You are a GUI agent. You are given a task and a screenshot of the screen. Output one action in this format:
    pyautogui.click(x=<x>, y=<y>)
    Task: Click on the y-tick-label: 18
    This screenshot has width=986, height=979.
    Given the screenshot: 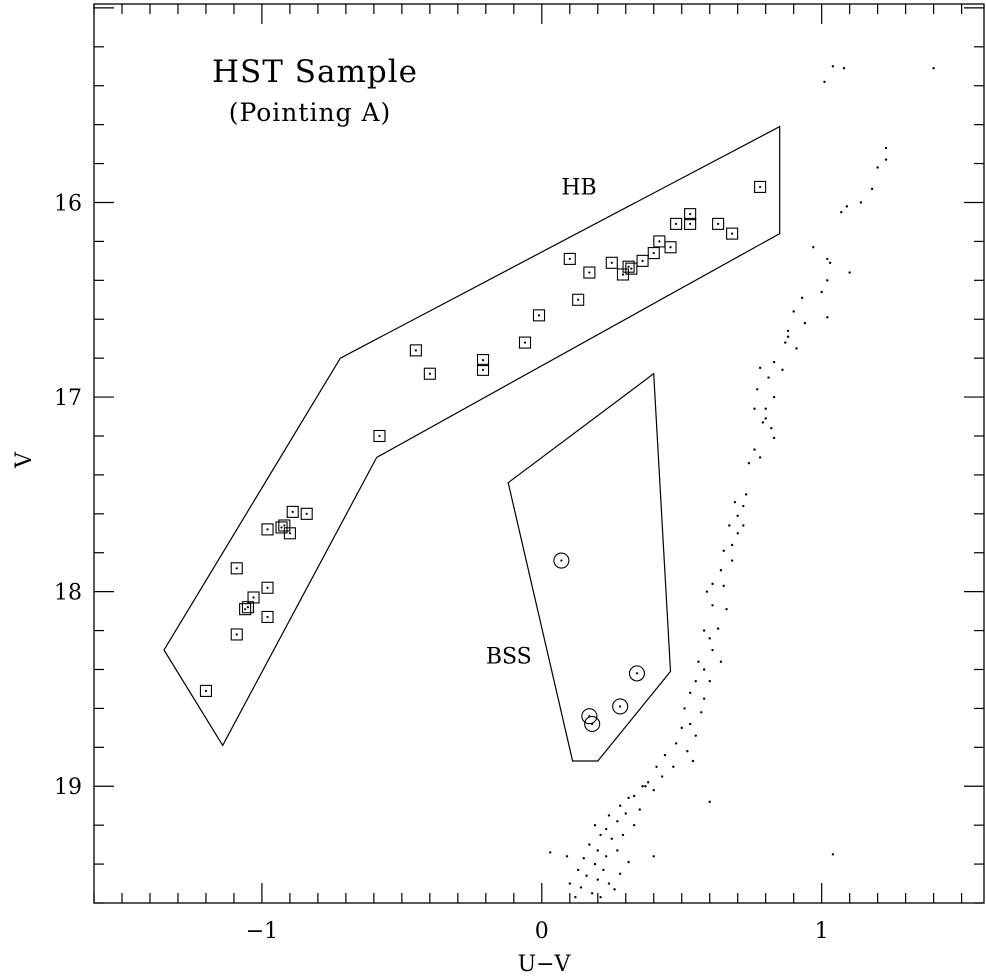 What is the action you would take?
    pyautogui.click(x=68, y=593)
    